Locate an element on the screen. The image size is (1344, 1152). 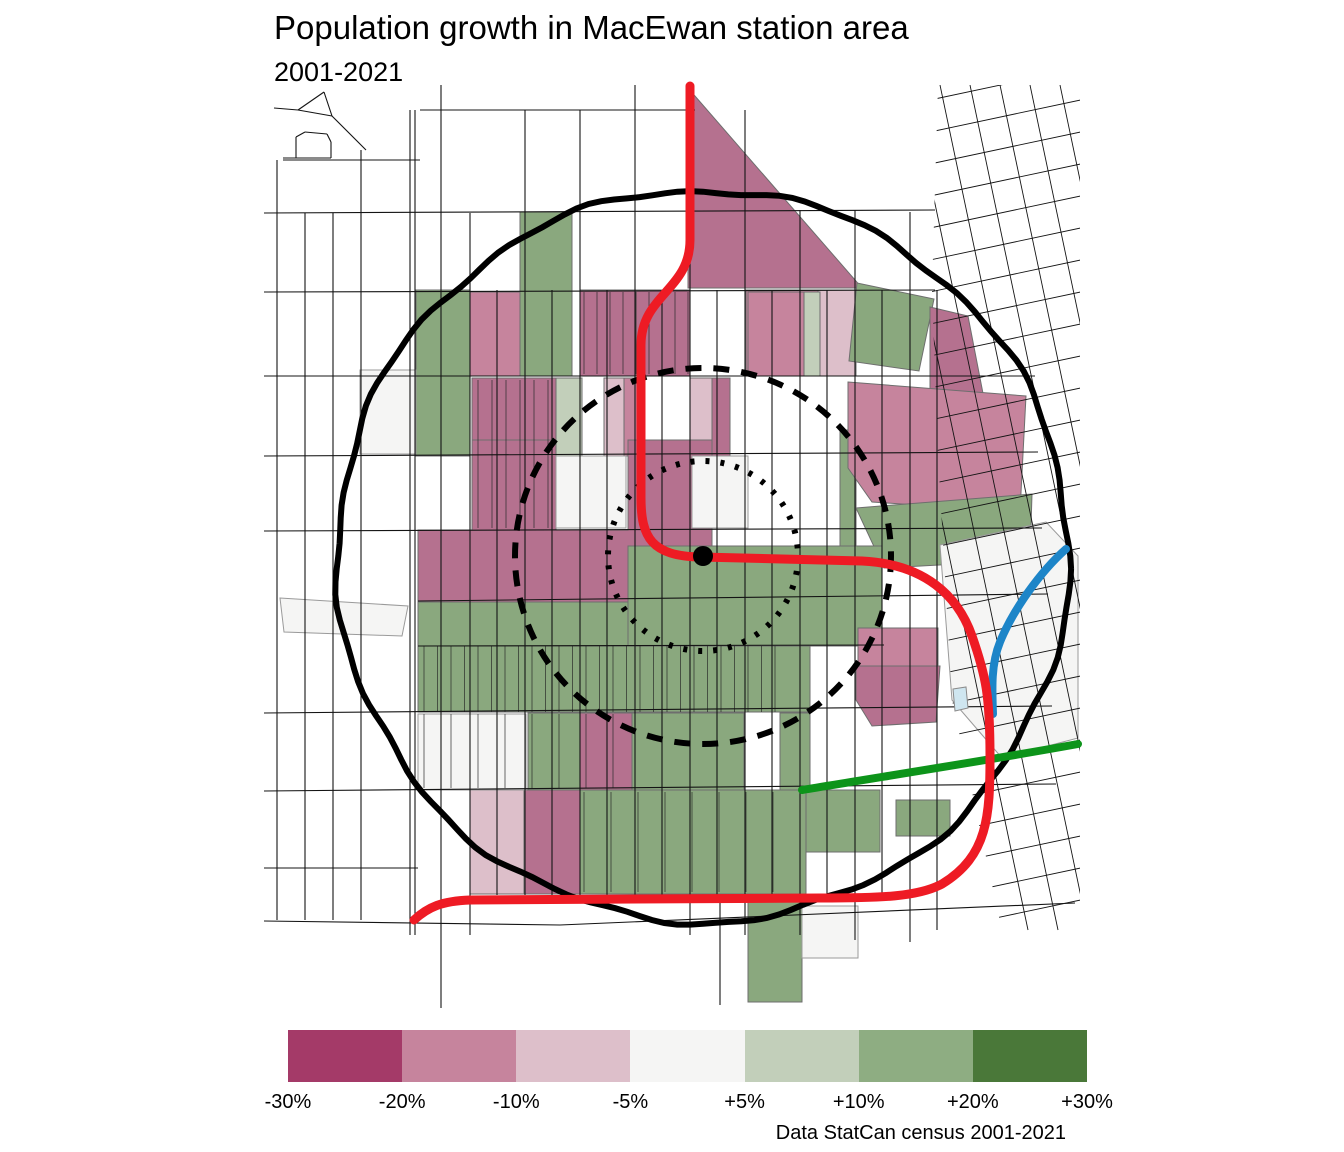
walk-ring-dashed is located at coordinates (703, 556).